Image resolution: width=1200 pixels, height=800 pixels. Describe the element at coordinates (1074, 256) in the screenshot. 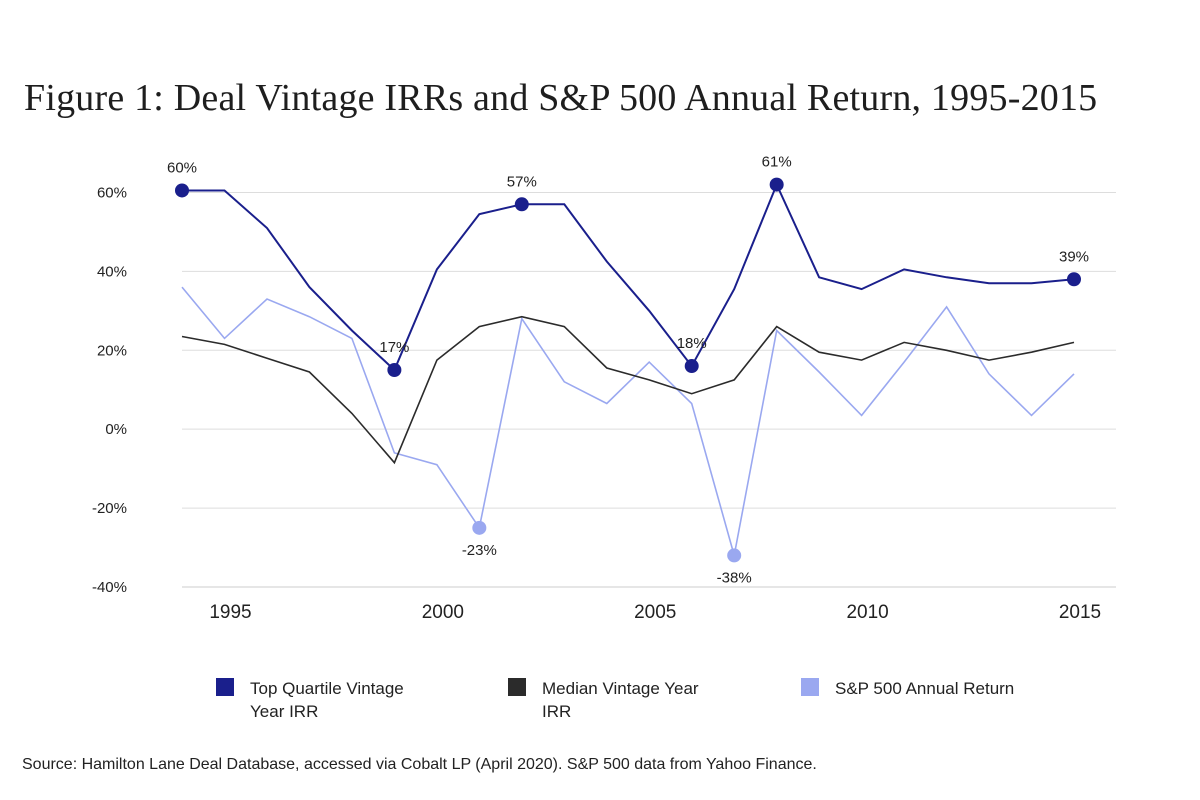

I see `data-label-top: 39%` at that location.